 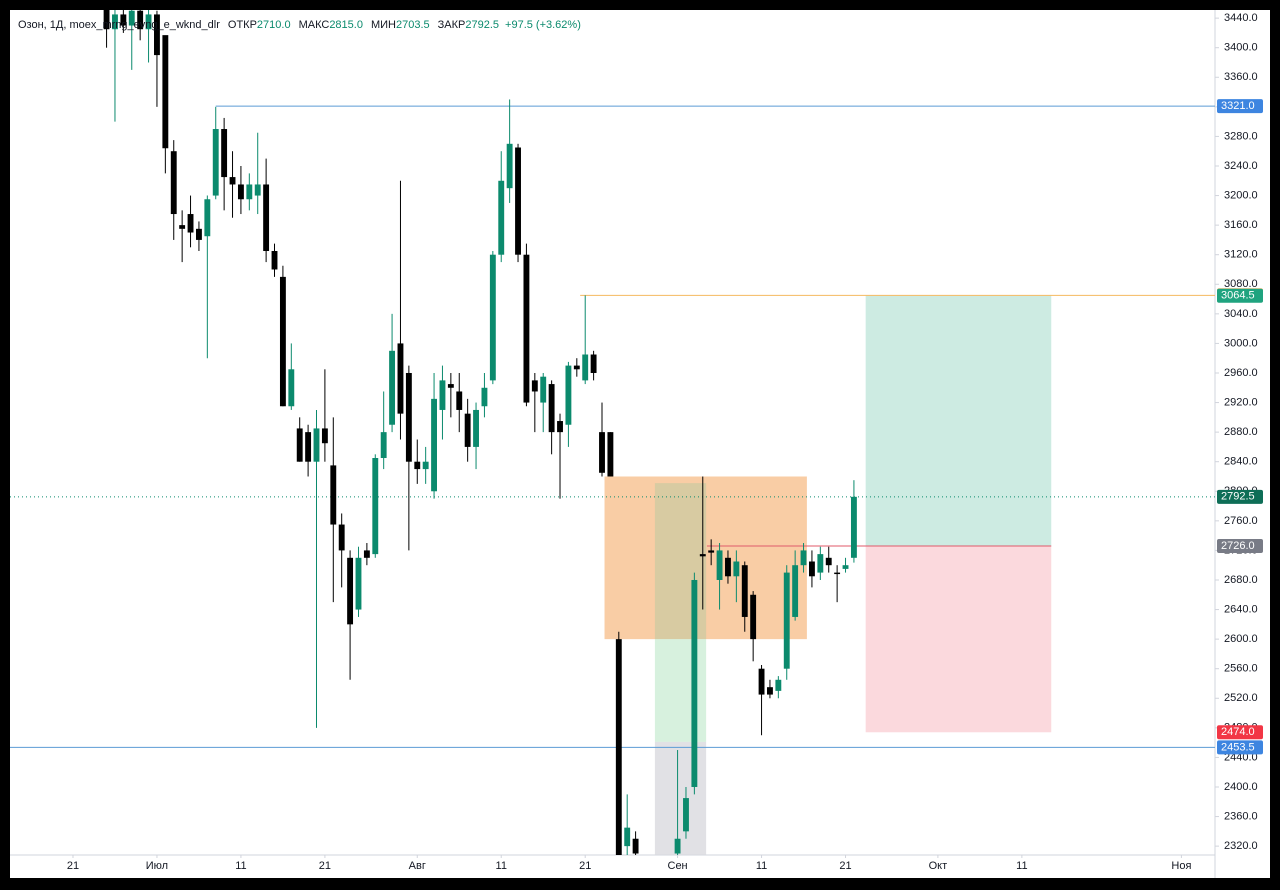 What do you see at coordinates (274, 25) in the screenshot?
I see `ohlc-value: 2710.0` at bounding box center [274, 25].